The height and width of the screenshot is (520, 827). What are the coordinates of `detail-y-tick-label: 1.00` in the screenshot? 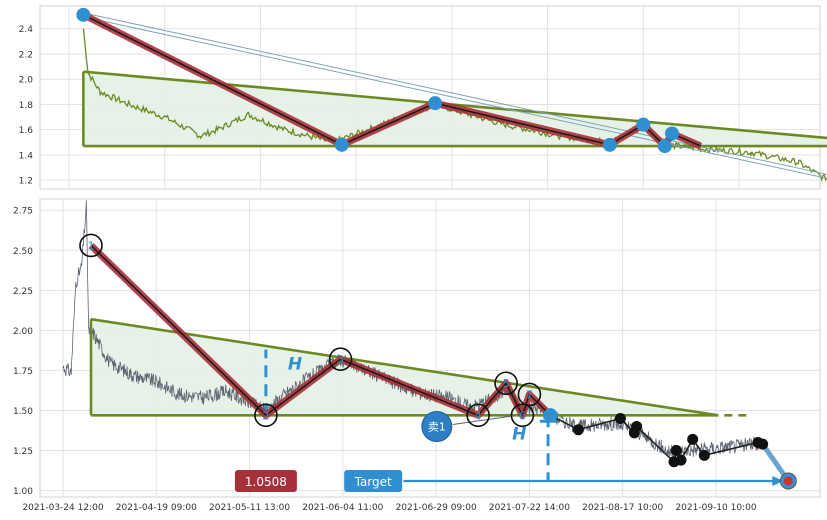 It's located at (23, 492).